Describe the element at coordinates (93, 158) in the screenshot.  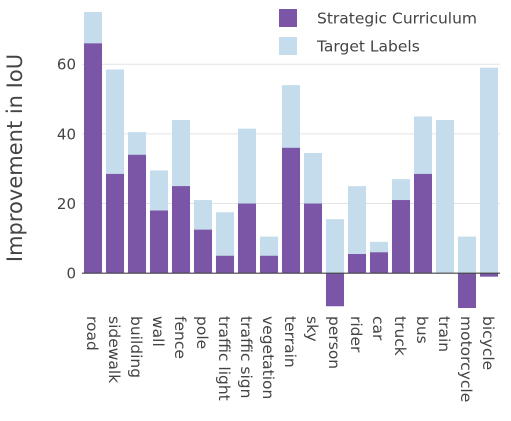
I see `bar-strategic-curriculum-road` at that location.